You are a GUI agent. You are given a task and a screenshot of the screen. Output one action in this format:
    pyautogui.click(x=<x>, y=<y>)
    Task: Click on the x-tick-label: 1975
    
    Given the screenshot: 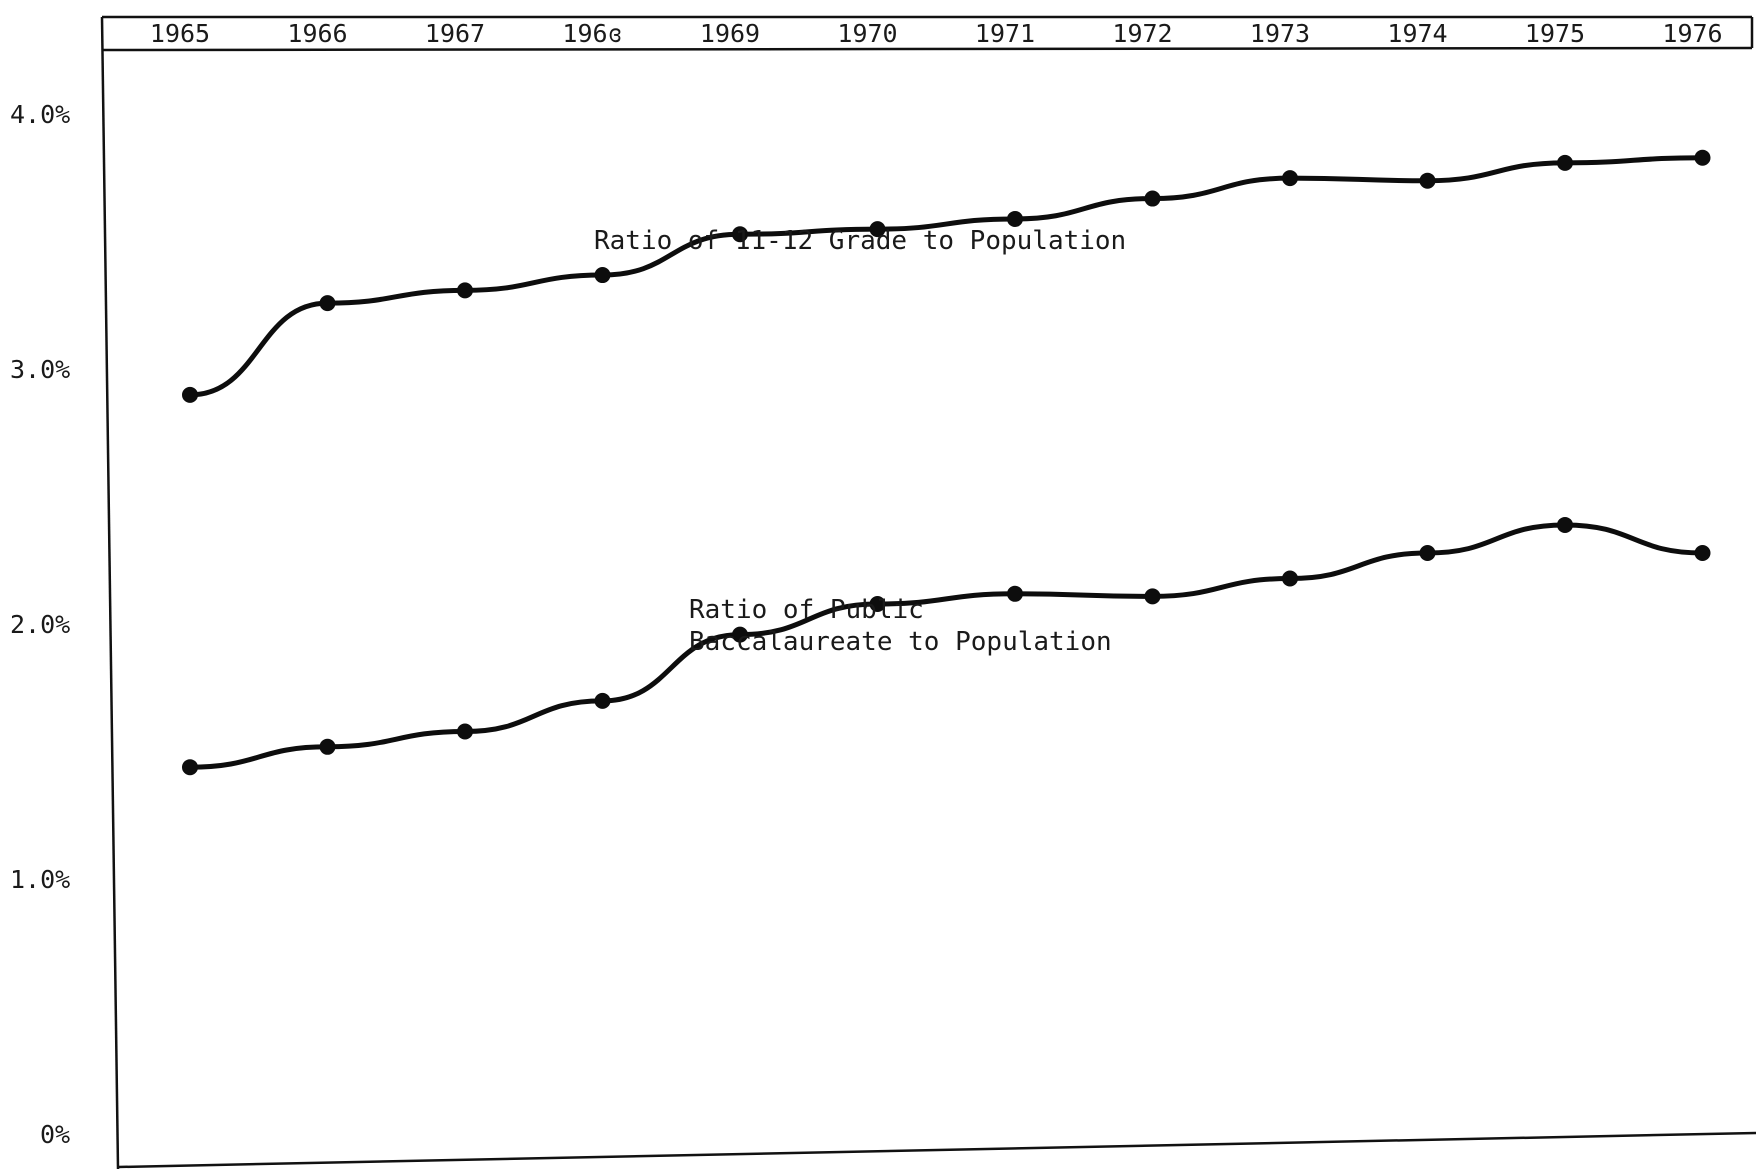 What is the action you would take?
    pyautogui.click(x=1555, y=33)
    